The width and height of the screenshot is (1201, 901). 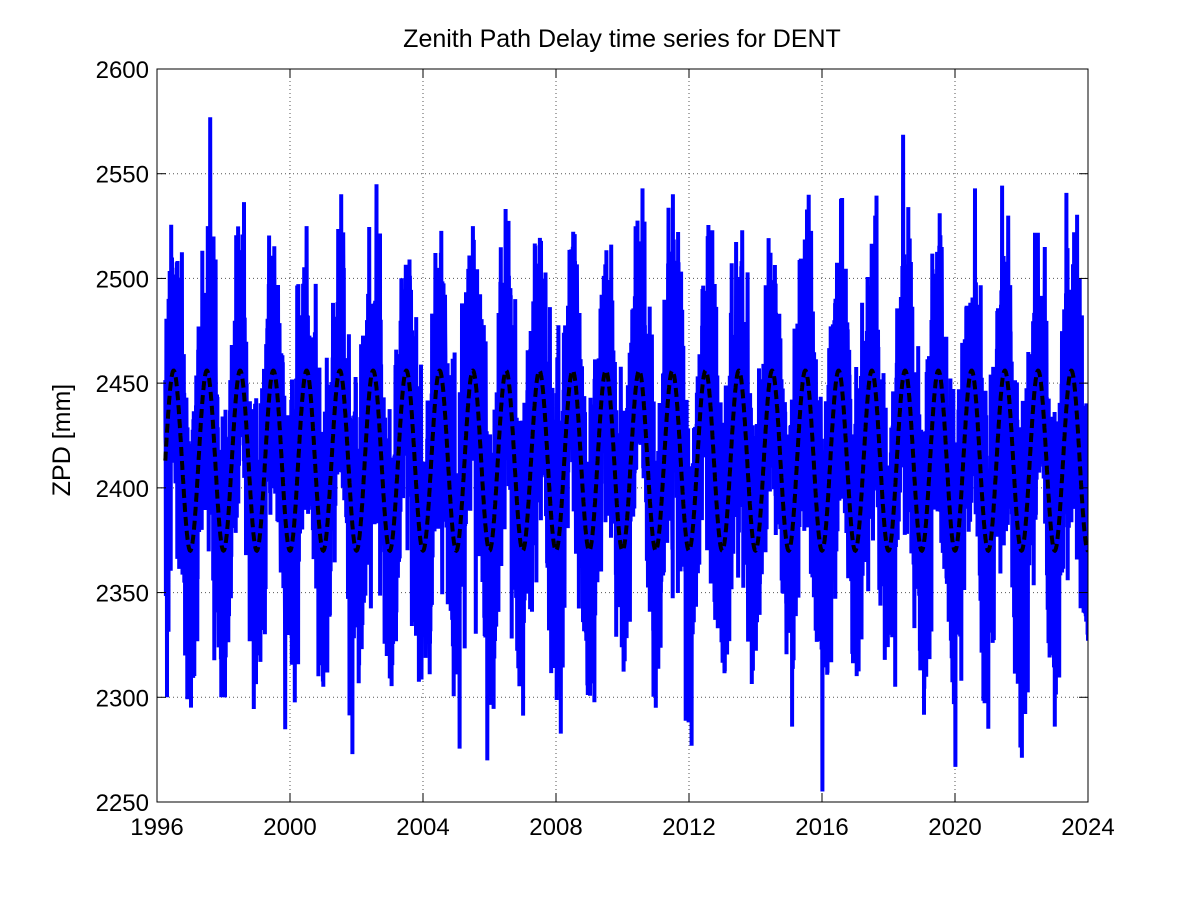 What do you see at coordinates (688, 827) in the screenshot?
I see `x-tick-label: 2012` at bounding box center [688, 827].